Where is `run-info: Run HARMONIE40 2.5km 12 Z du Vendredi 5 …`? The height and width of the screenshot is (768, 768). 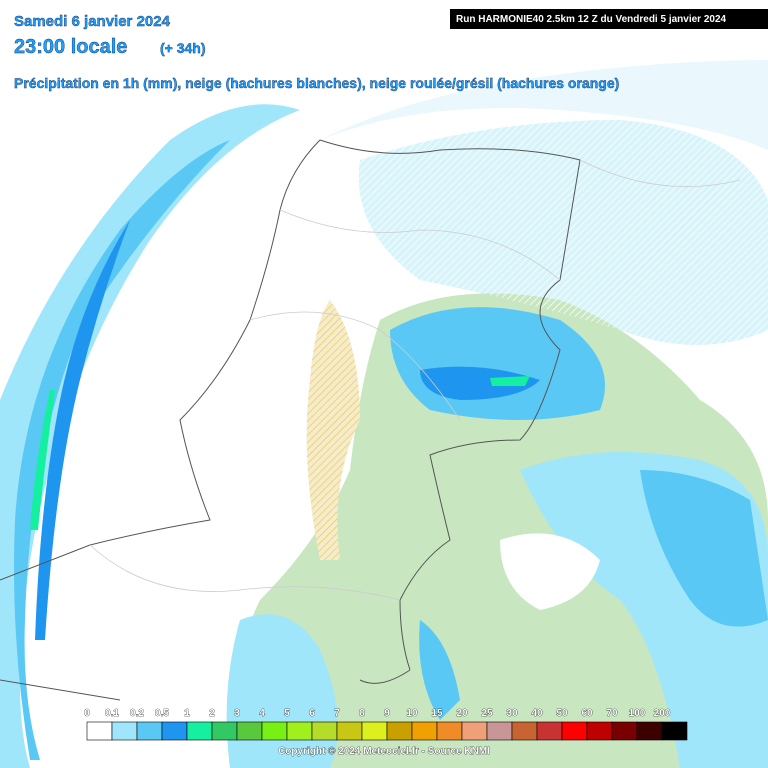 run-info: Run HARMONIE40 2.5km 12 Z du Vendredi 5 … is located at coordinates (591, 19).